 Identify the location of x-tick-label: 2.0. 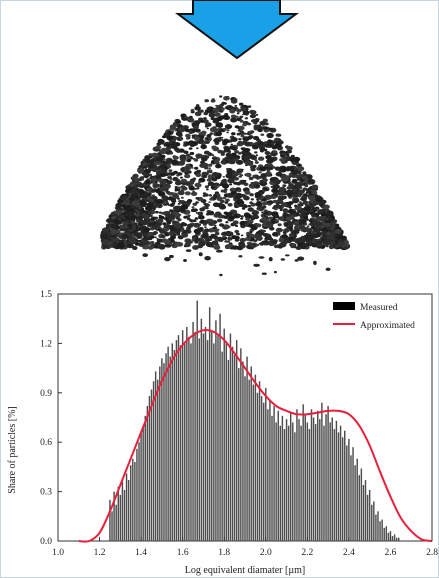
(266, 553).